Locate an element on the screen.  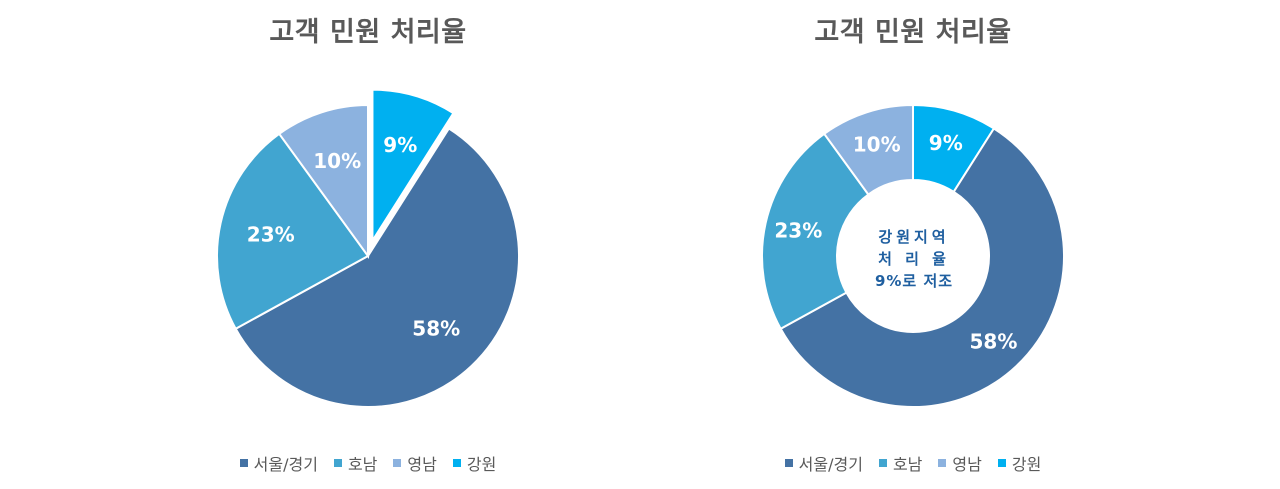
donut-center-note: 강원지역 처 리 율 9%로 저조 is located at coordinates (914, 259).